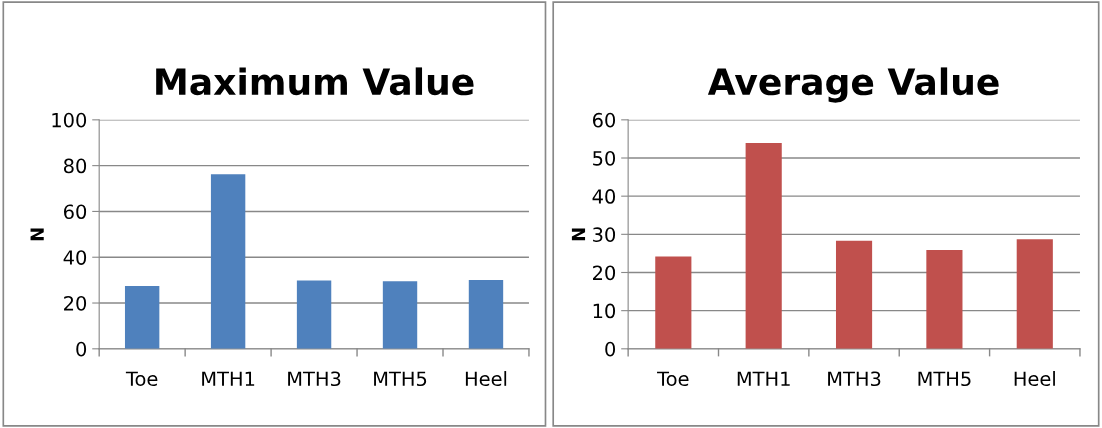 The image size is (1102, 428). I want to click on chart-title: Average Value, so click(853, 85).